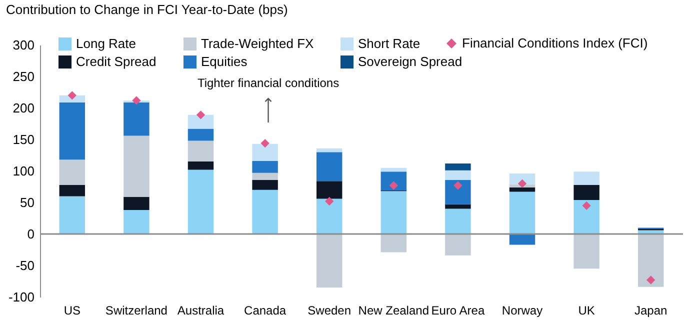 The image size is (690, 320). I want to click on legend-label: Long Rate, so click(106, 43).